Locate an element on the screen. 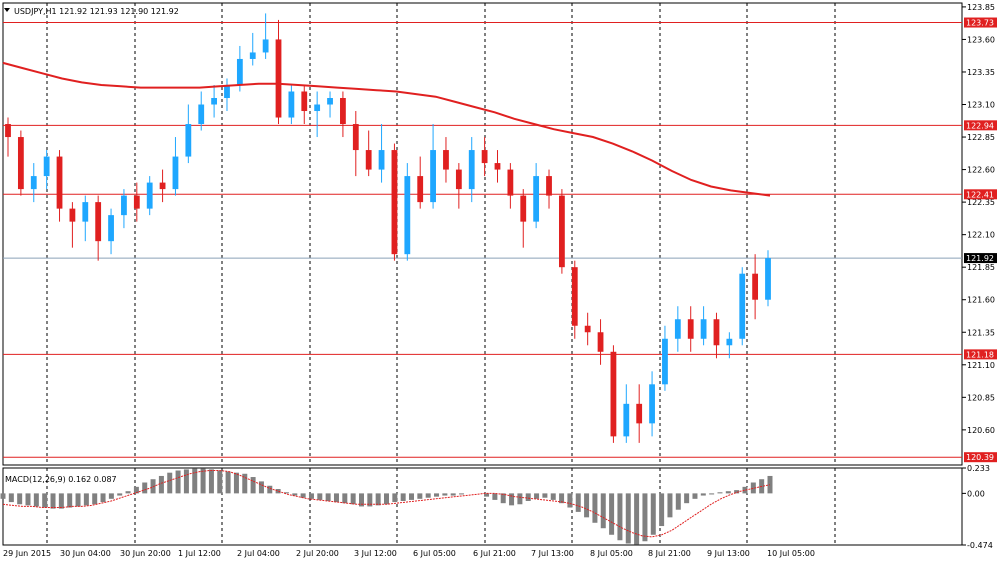 The image size is (1000, 561). y-tick-label: 121.35 is located at coordinates (981, 332).